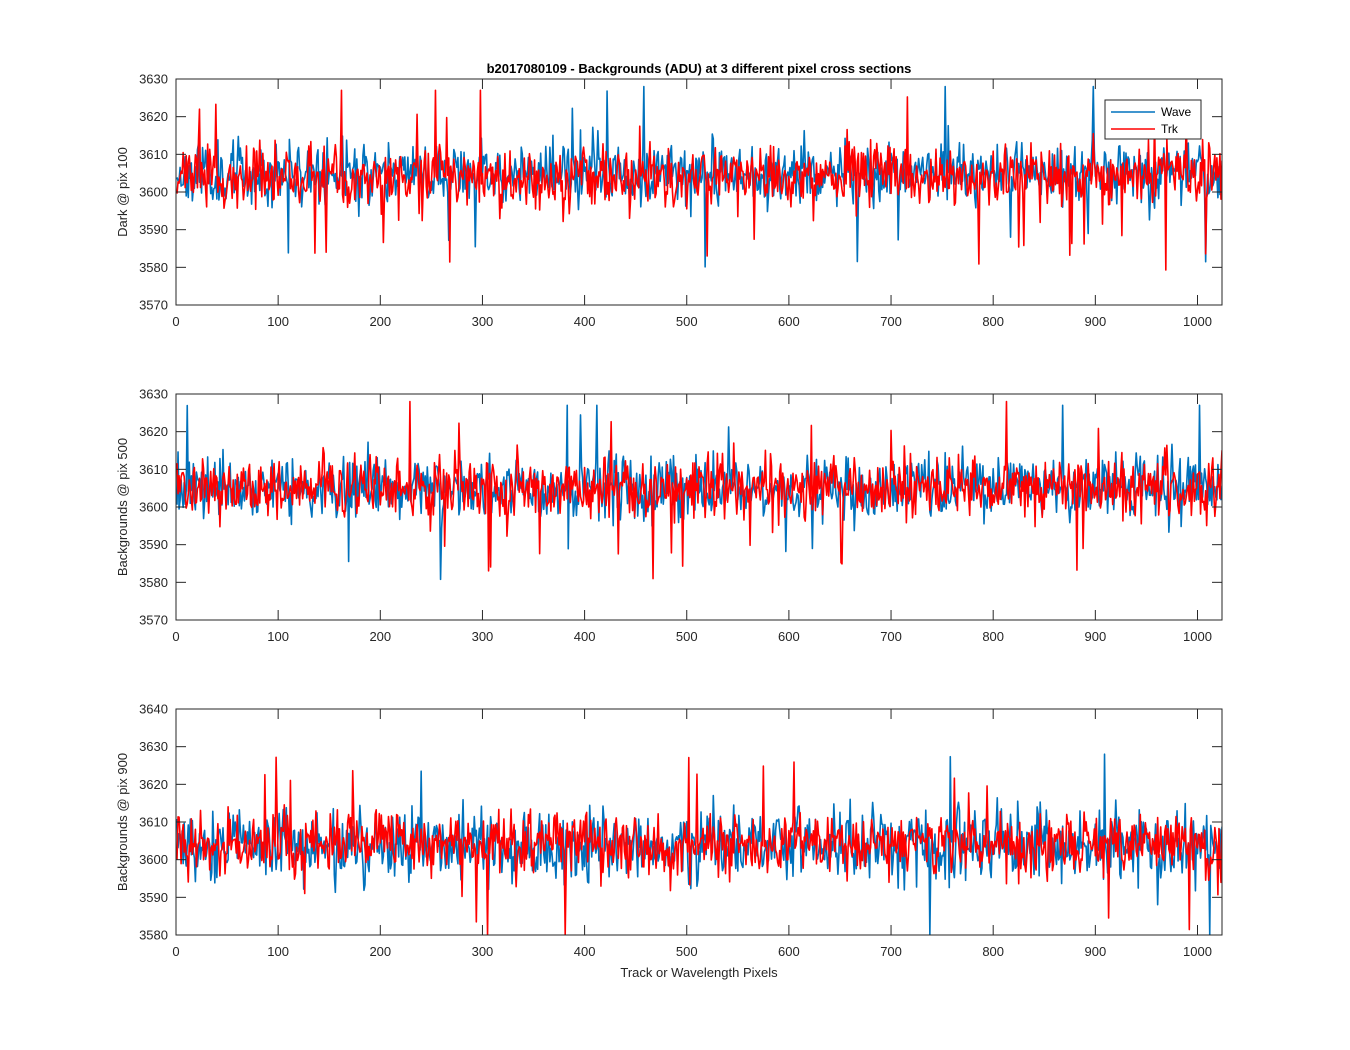 This screenshot has height=1050, width=1350. I want to click on y-tick-label: 3640, so click(153, 709).